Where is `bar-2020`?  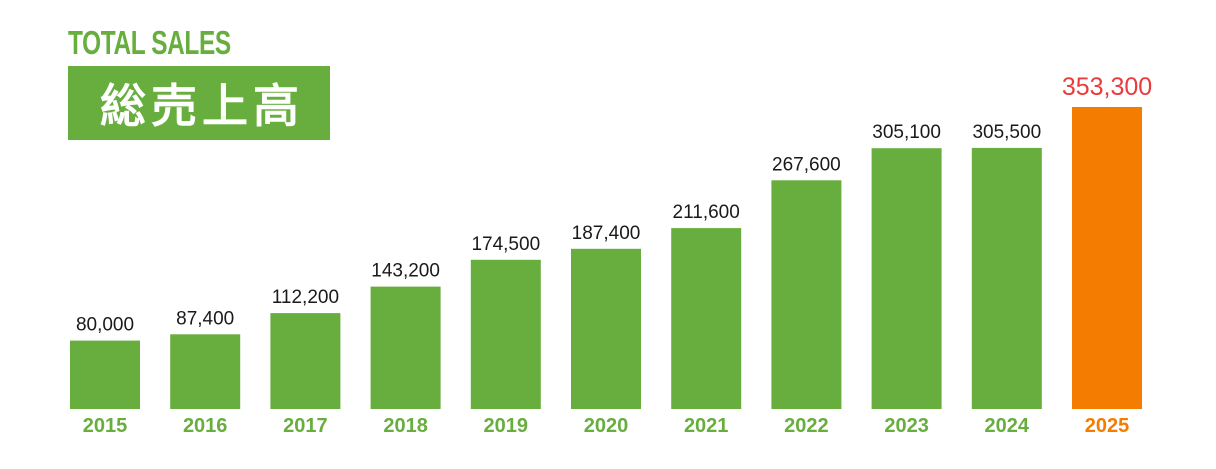 bar-2020 is located at coordinates (606, 328).